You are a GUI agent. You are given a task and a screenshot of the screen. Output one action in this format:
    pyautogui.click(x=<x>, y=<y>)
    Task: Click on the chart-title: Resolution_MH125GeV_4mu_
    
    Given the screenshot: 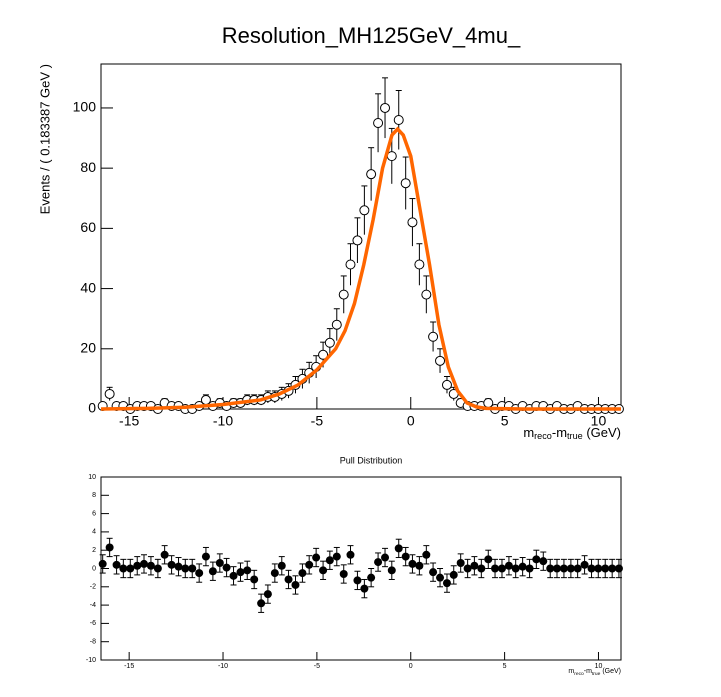 What is the action you would take?
    pyautogui.click(x=371, y=35)
    